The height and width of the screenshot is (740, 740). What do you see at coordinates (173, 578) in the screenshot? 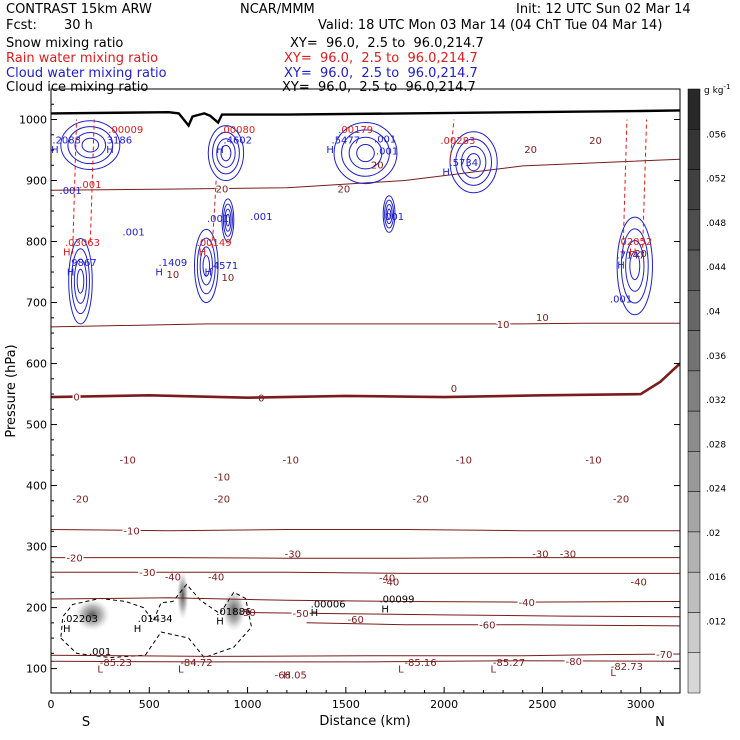
I see `value-annotation-44: -40` at bounding box center [173, 578].